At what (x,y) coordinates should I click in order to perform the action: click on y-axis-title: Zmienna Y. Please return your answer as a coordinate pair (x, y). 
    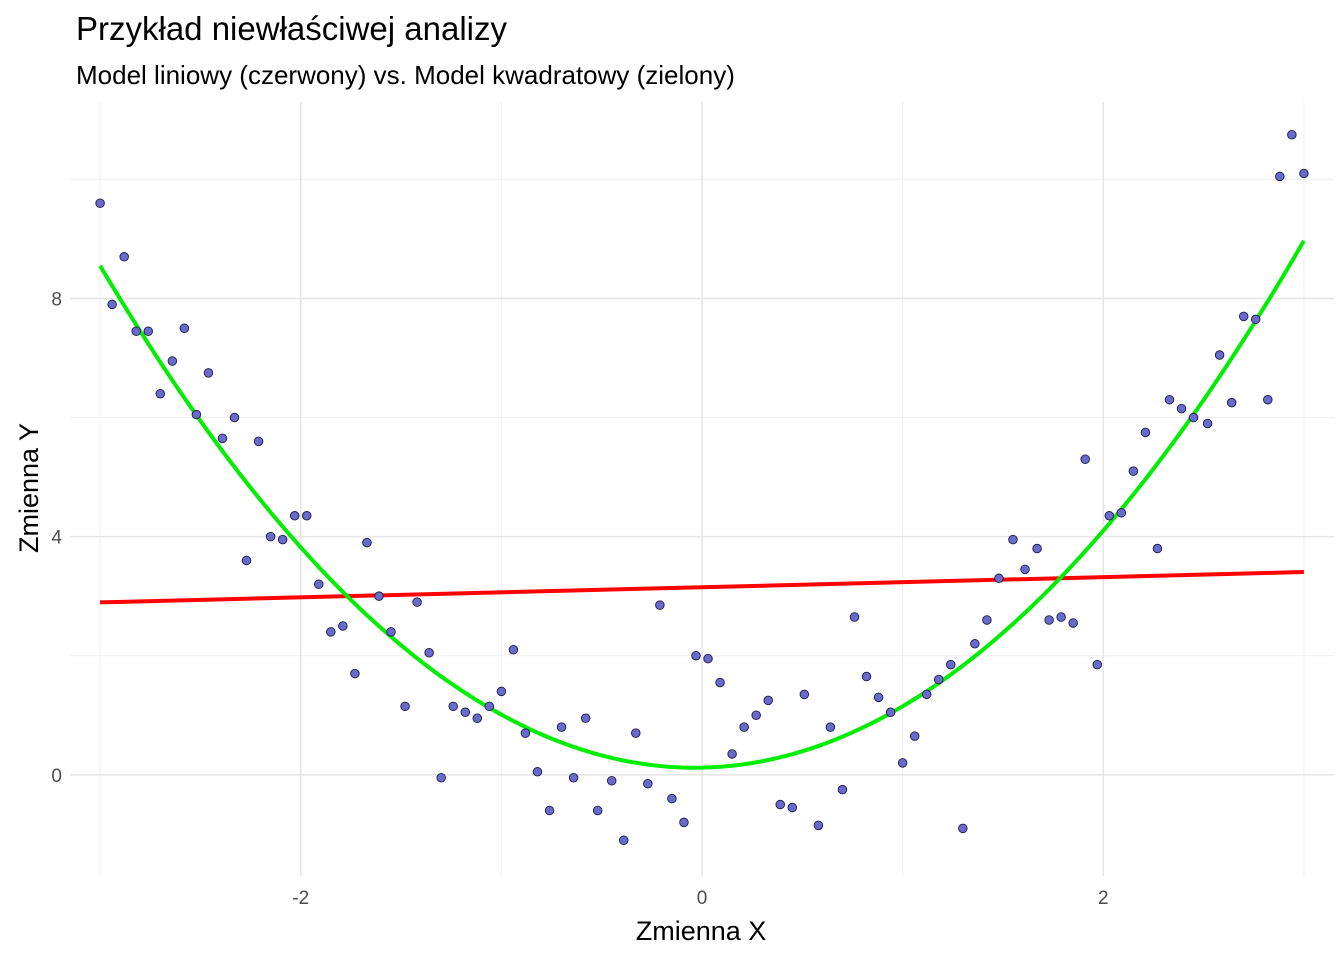
    Looking at the image, I should click on (29, 488).